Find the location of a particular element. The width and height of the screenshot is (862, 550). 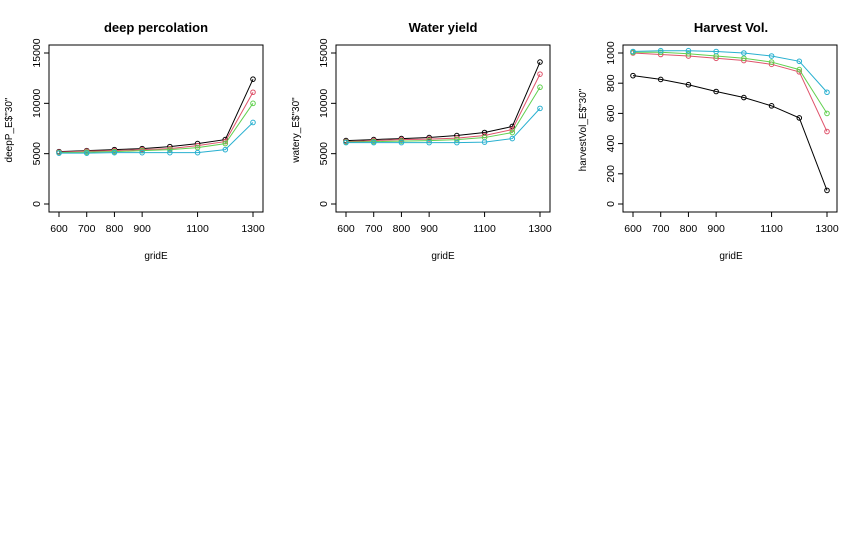

y-tick-label: 400 is located at coordinates (611, 144).